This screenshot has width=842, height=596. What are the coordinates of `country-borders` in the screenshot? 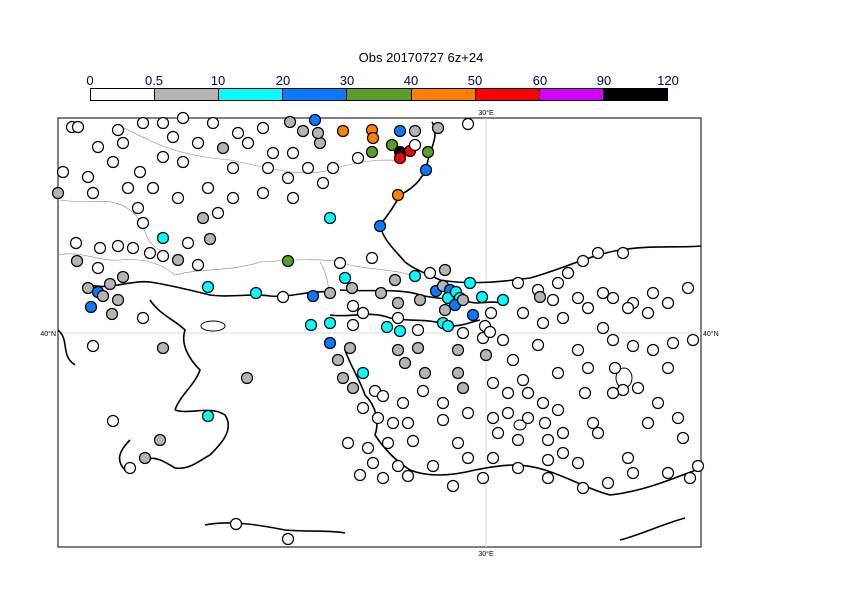 It's located at (234, 210).